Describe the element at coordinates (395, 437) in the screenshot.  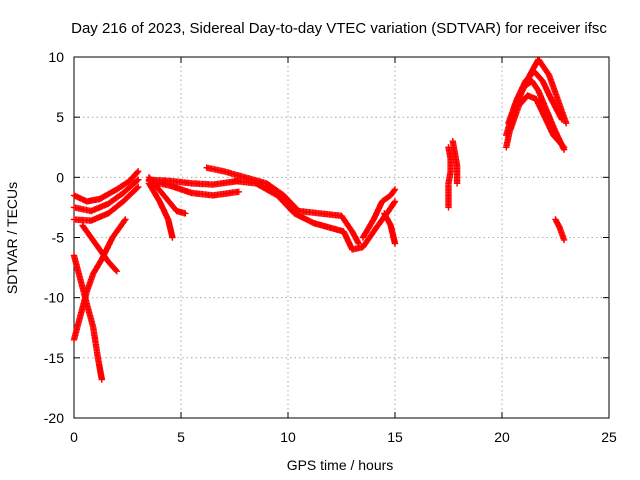
I see `x-tick-label: 15` at that location.